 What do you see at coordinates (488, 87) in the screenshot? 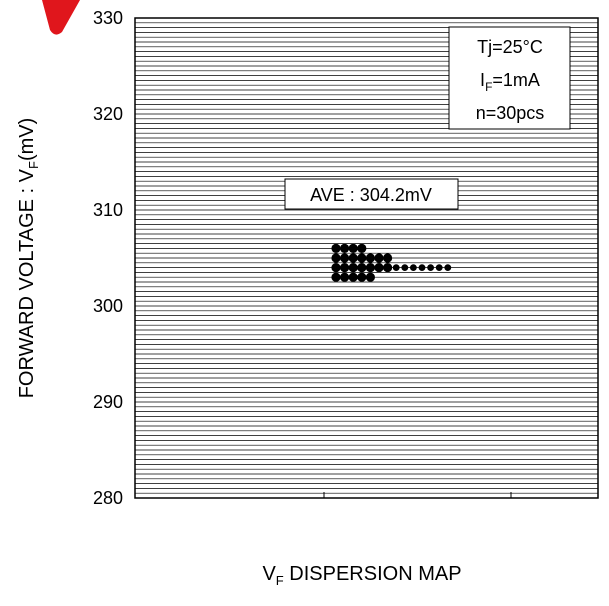
I see `condition-if-sub: F` at bounding box center [488, 87].